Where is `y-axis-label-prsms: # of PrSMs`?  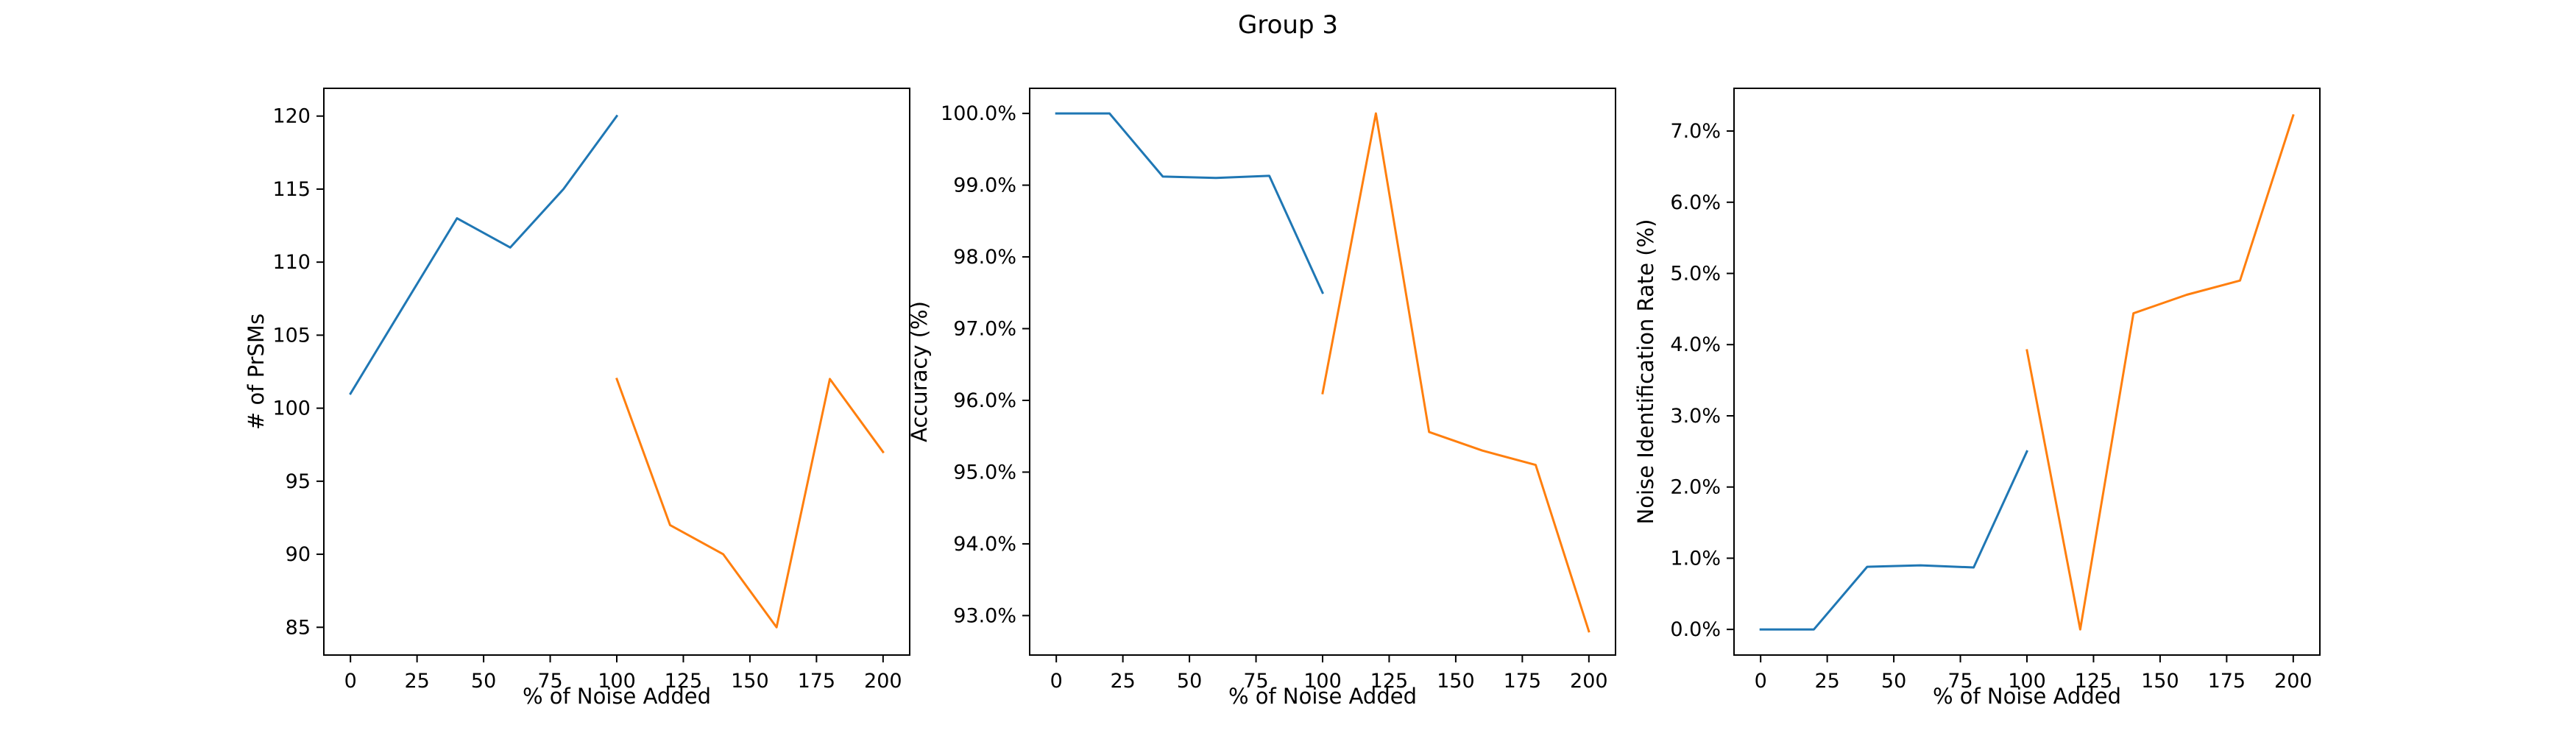 y-axis-label-prsms: # of PrSMs is located at coordinates (256, 372).